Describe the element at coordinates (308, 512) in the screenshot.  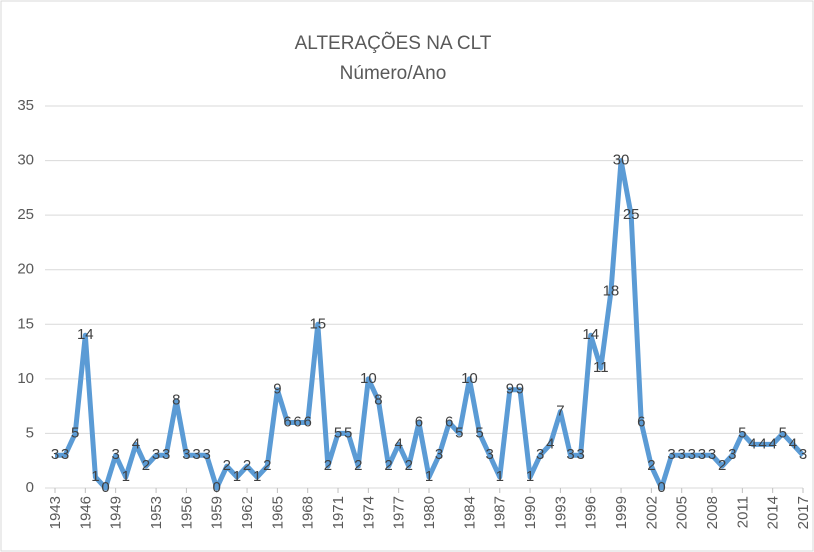
I see `x-tick-label: 1968` at that location.